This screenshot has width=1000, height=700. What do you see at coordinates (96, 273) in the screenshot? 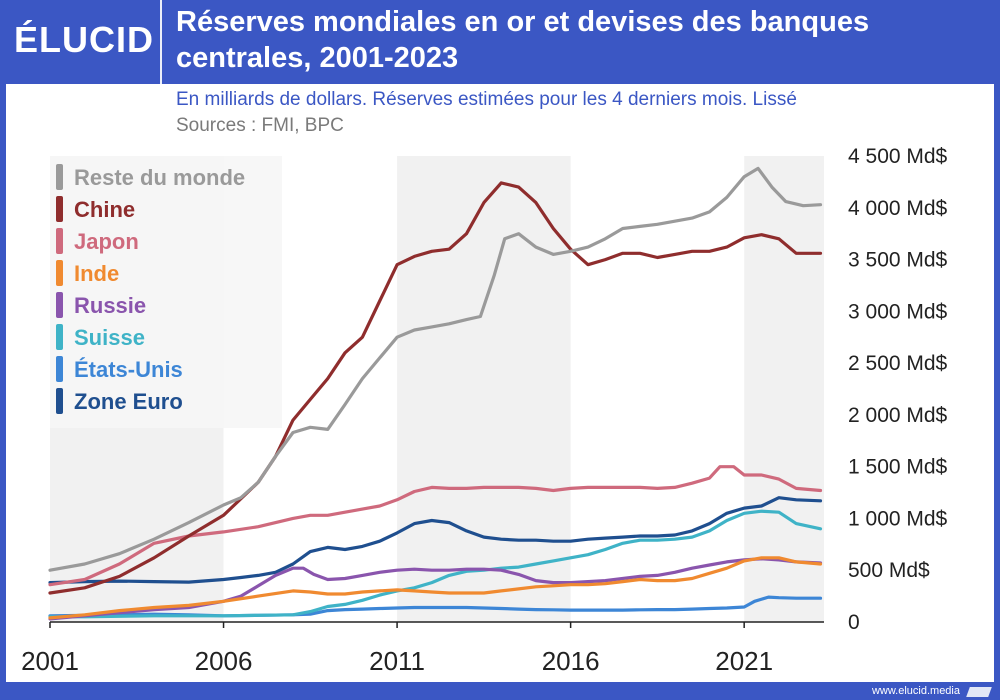
I see `legend-label: Inde` at bounding box center [96, 273].